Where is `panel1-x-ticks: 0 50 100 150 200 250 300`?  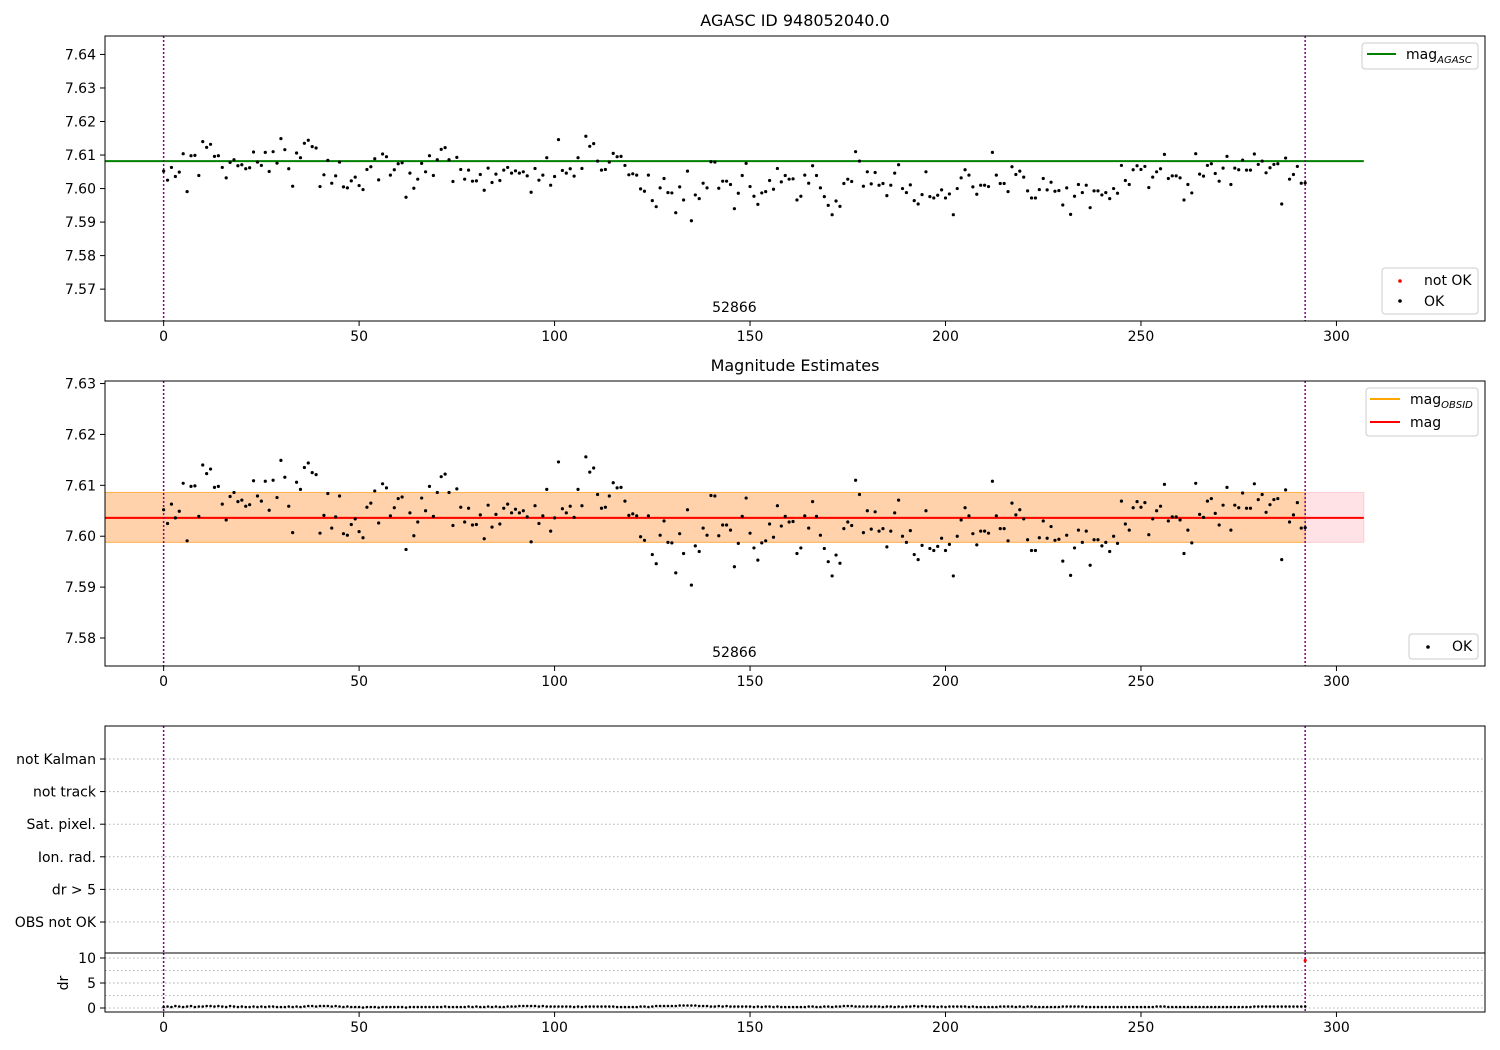
panel1-x-ticks: 0 50 100 150 200 250 300 is located at coordinates (754, 333).